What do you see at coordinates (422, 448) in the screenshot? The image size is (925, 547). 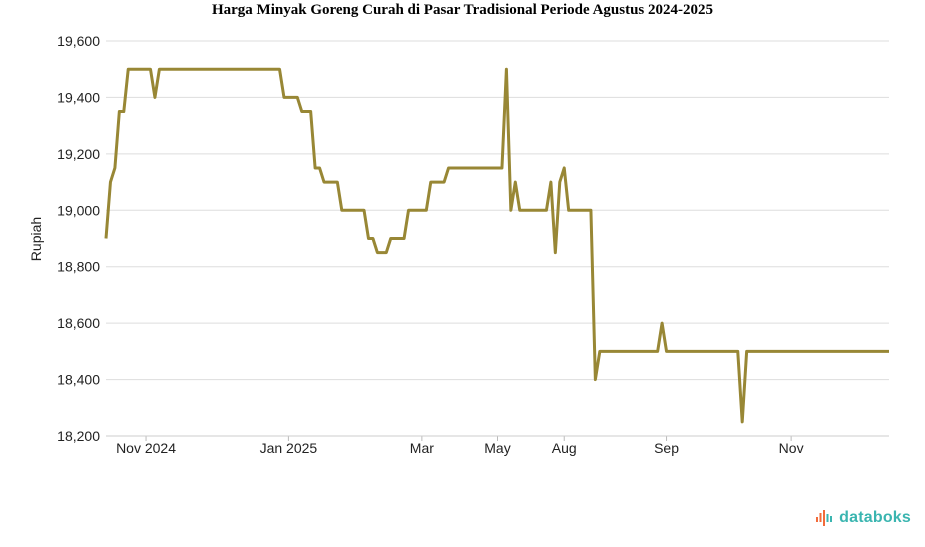 I see `x-tick-label: Mar` at bounding box center [422, 448].